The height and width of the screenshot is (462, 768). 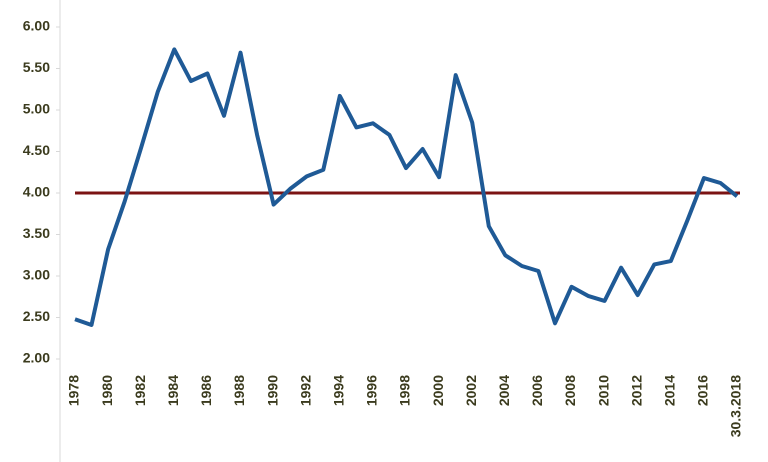 I want to click on y-tick-label: 3.00, so click(x=36, y=275).